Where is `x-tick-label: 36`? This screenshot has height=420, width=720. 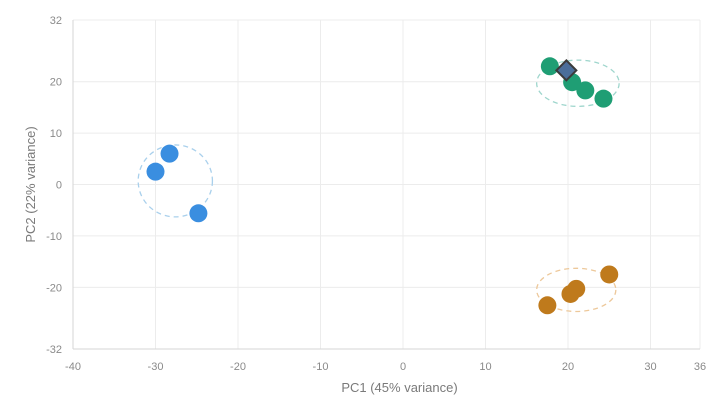
x-tick-label: 36 is located at coordinates (700, 367).